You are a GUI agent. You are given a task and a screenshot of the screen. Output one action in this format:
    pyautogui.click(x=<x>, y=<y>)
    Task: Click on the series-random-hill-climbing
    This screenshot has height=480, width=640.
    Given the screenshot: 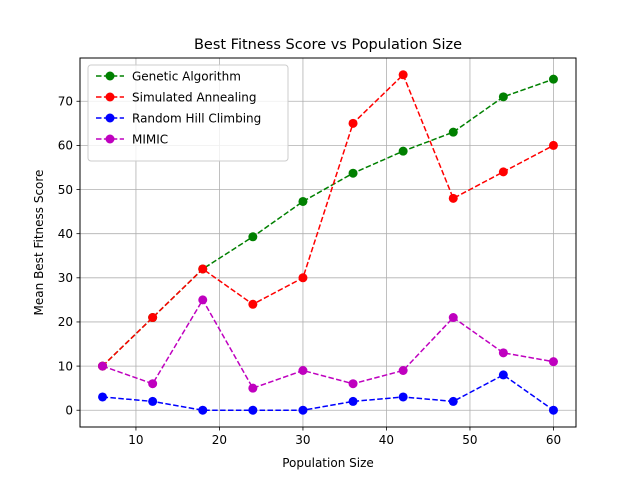 What is the action you would take?
    pyautogui.click(x=328, y=392)
    